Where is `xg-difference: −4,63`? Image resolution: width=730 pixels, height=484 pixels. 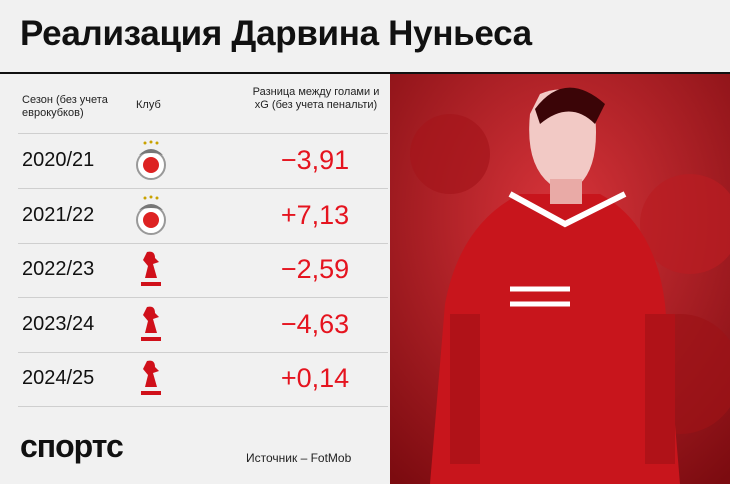
xg-difference: −4,63 is located at coordinates (315, 323).